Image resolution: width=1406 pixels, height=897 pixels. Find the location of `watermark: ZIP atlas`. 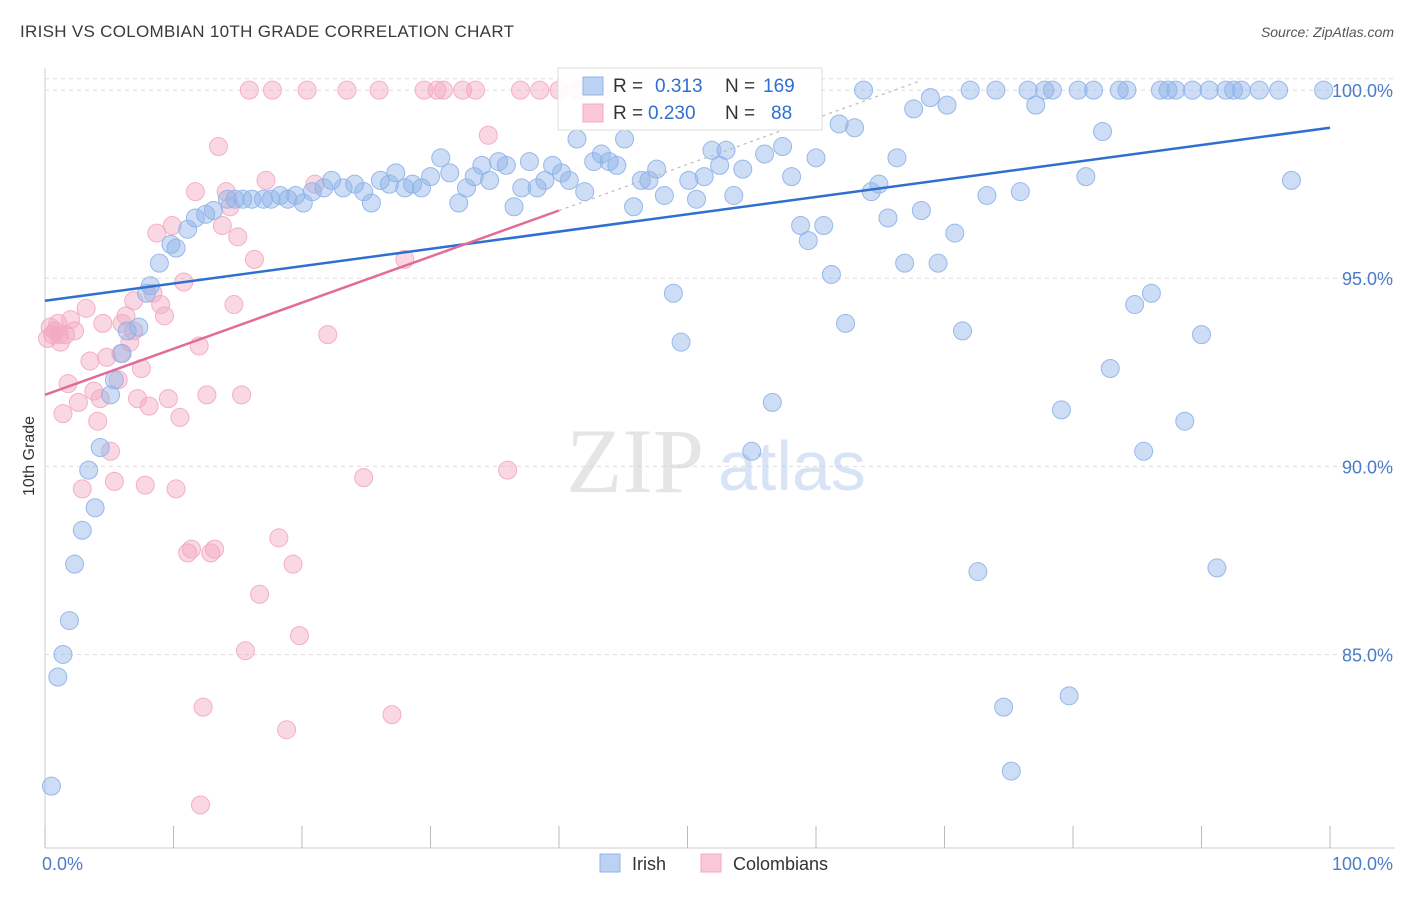

watermark: ZIP atlas is located at coordinates (716, 461).